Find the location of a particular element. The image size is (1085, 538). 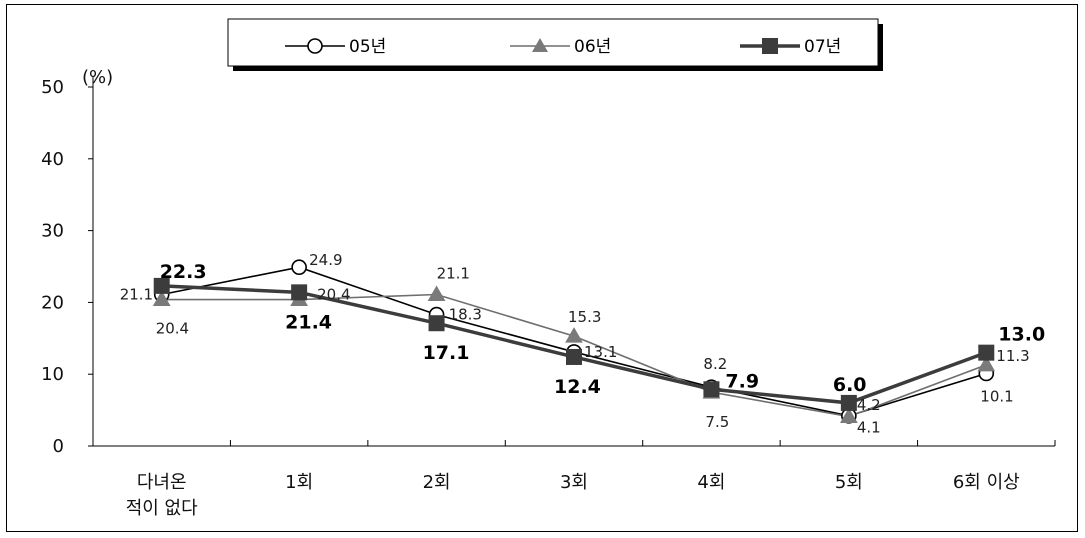

data-label-05년: 4.2 is located at coordinates (869, 405).